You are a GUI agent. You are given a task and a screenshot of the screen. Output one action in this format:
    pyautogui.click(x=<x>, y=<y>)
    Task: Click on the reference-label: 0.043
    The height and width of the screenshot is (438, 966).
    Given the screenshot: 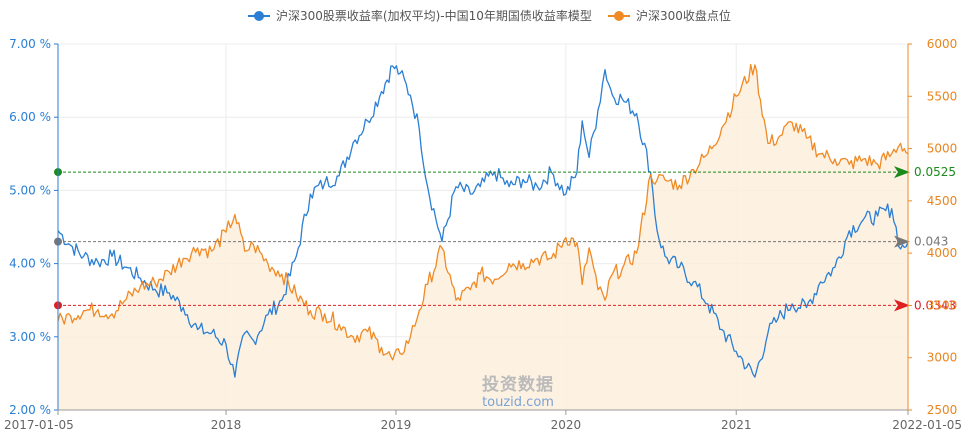 What is the action you would take?
    pyautogui.click(x=931, y=242)
    